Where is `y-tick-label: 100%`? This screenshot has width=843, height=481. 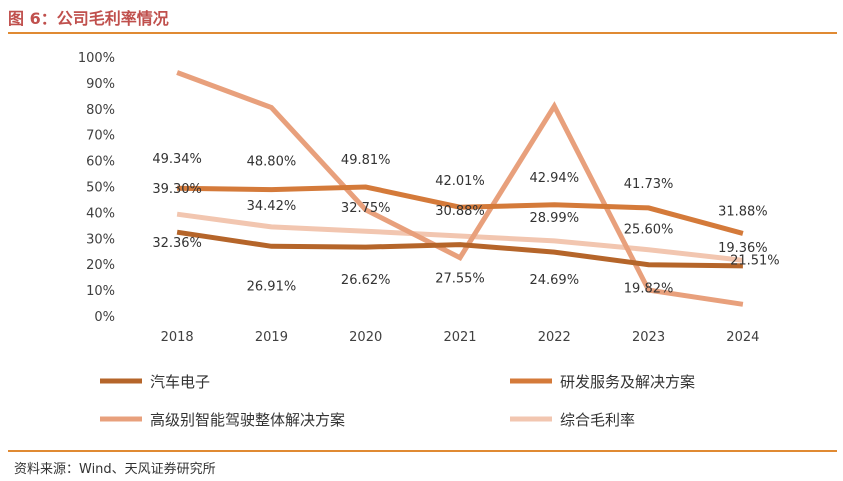
y-tick-label: 100% is located at coordinates (96, 58).